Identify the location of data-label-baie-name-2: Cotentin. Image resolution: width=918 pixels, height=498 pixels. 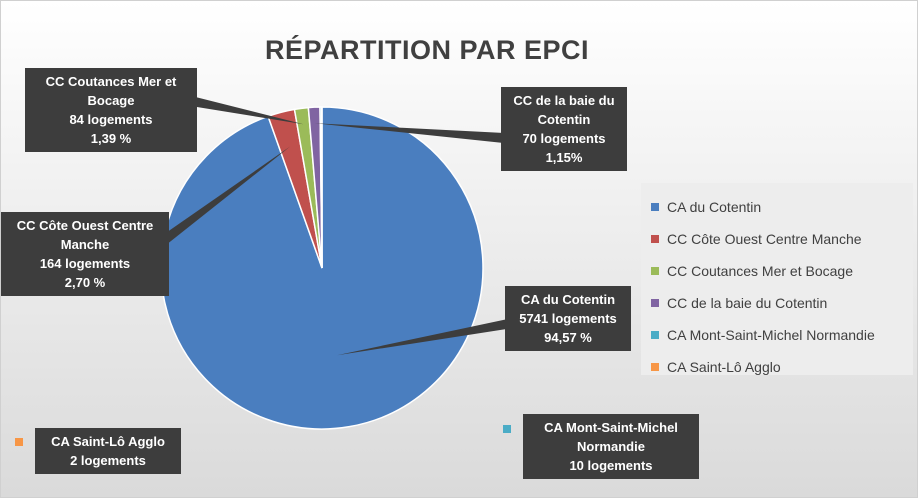
(564, 119).